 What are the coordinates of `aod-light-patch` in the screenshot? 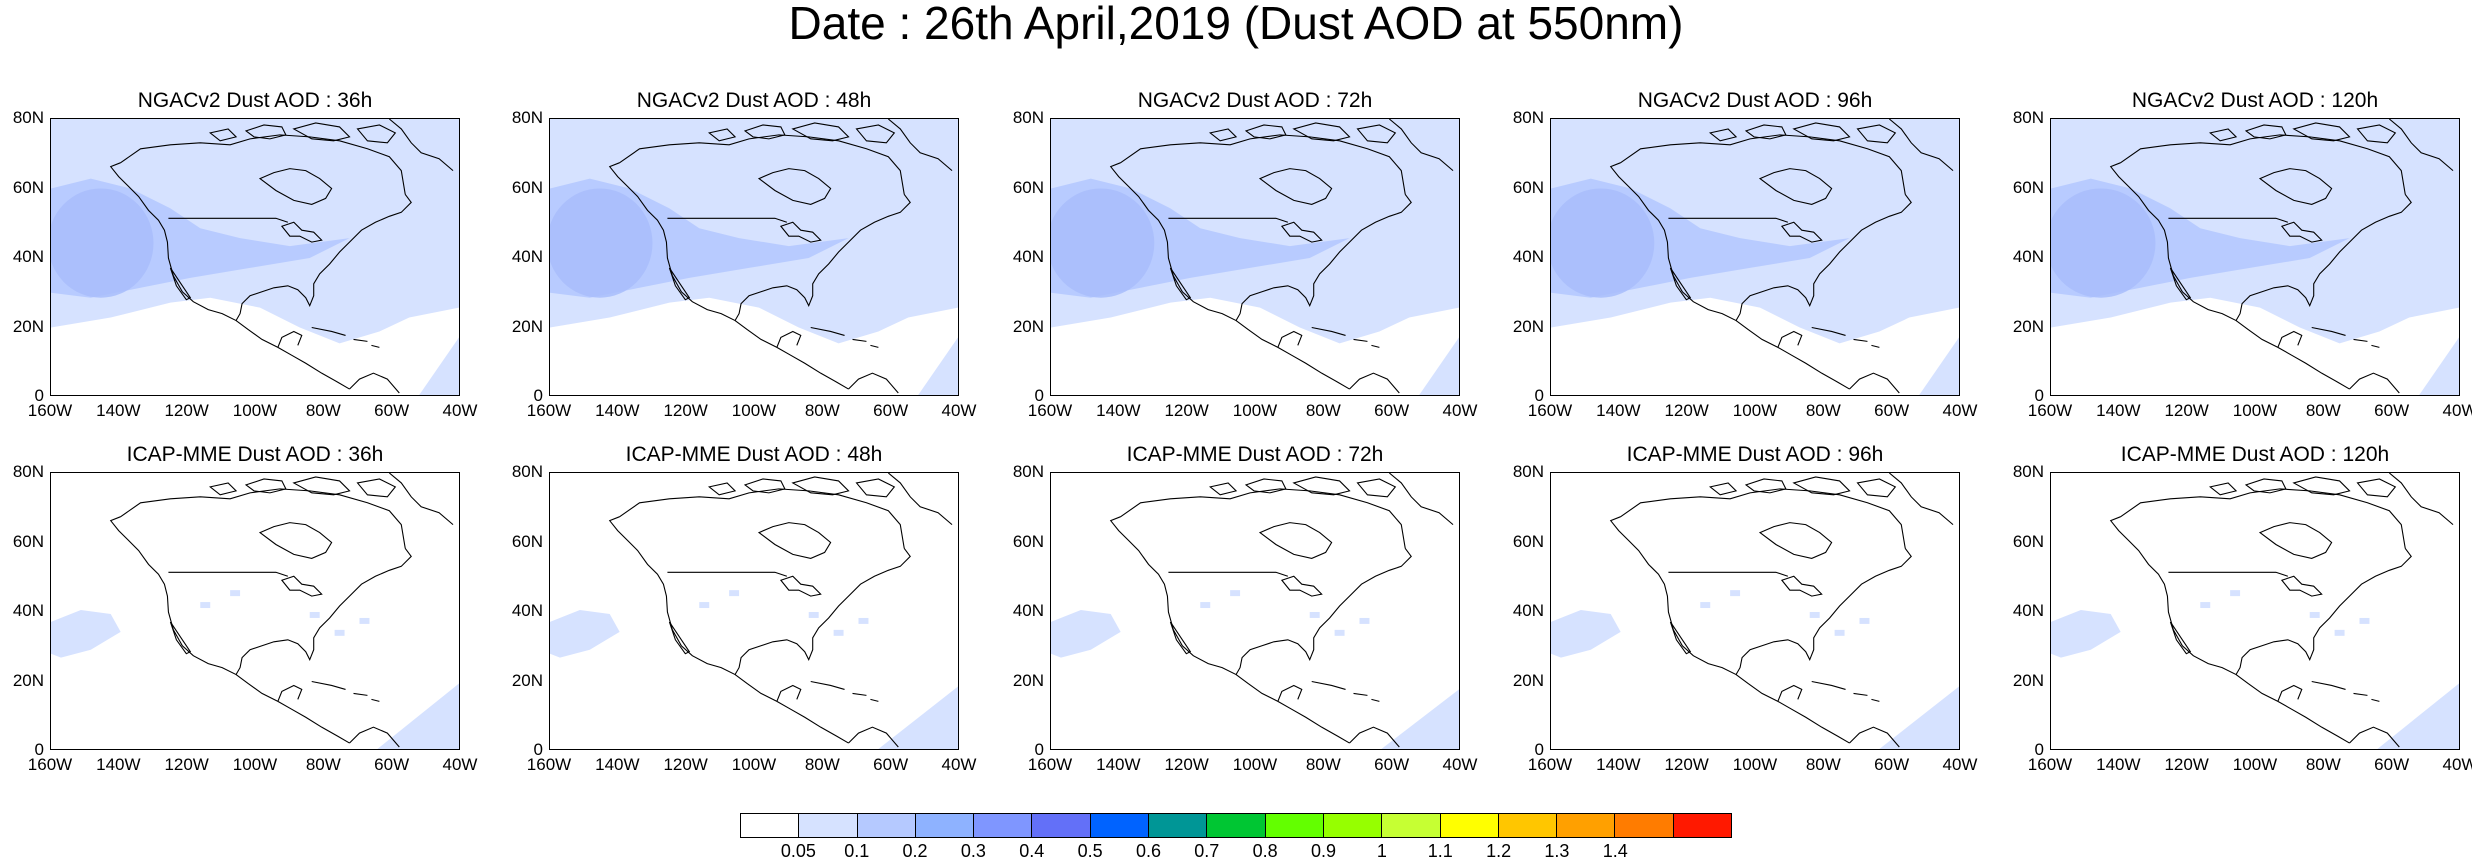 It's located at (585, 634).